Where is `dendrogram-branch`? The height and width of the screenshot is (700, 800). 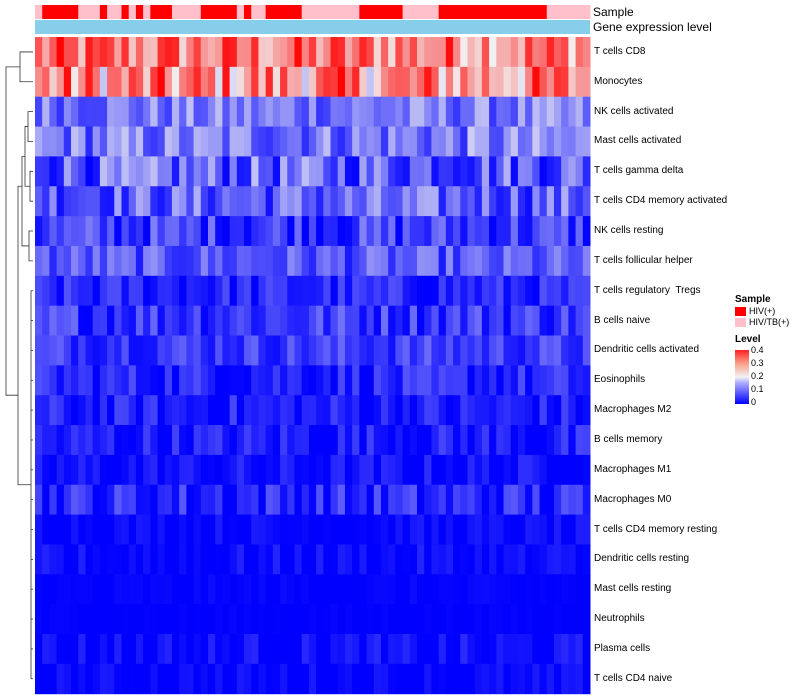 dendrogram-branch is located at coordinates (25, 201).